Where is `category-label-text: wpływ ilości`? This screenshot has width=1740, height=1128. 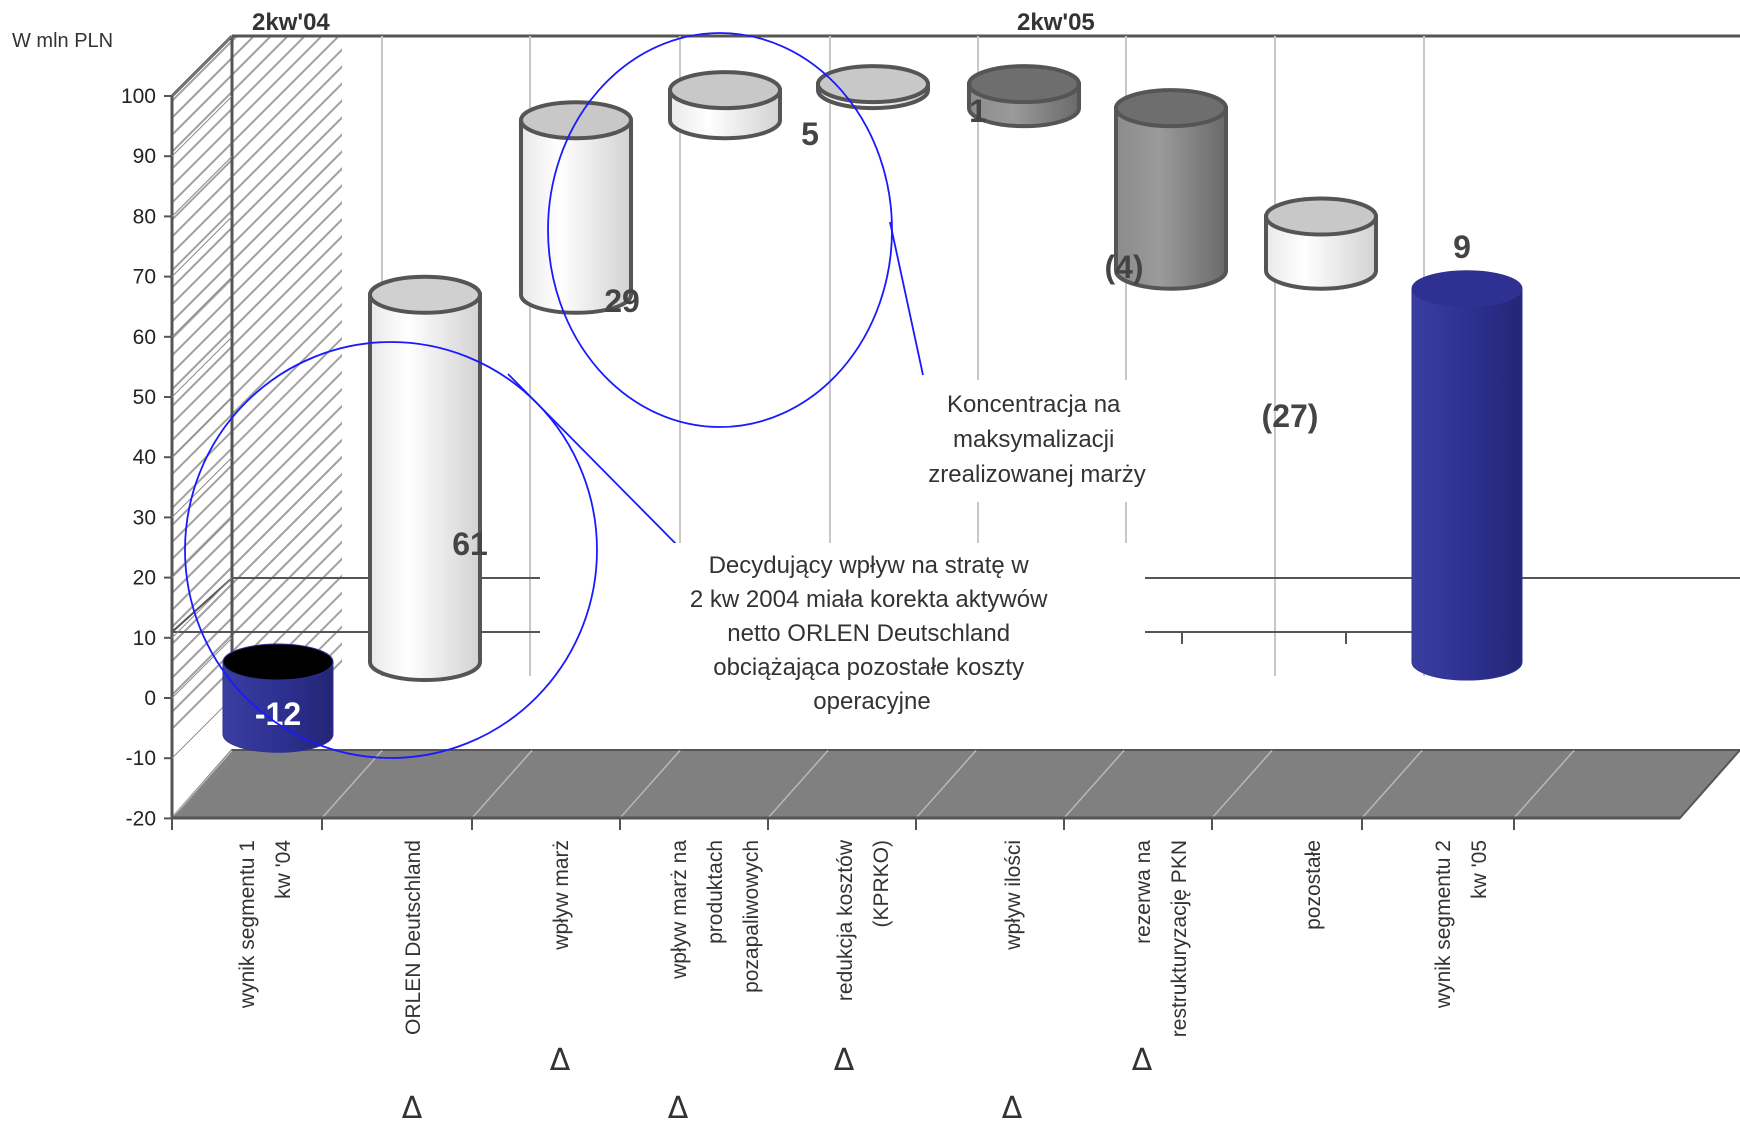 category-label-text: wpływ ilości is located at coordinates (1013, 895).